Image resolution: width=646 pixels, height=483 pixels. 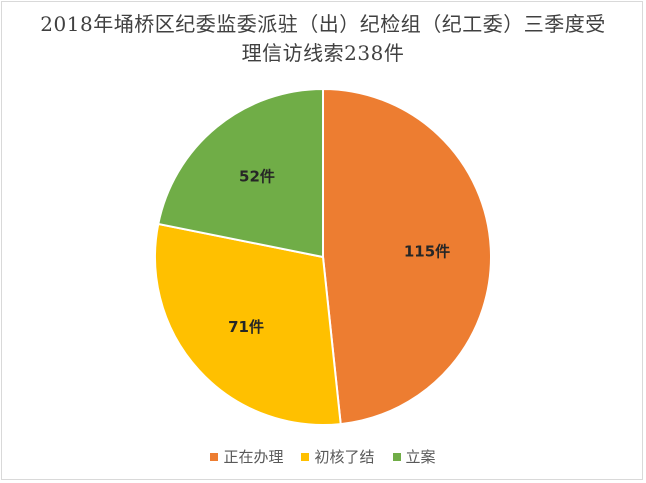 I want to click on slice-case-filed, so click(x=240, y=173).